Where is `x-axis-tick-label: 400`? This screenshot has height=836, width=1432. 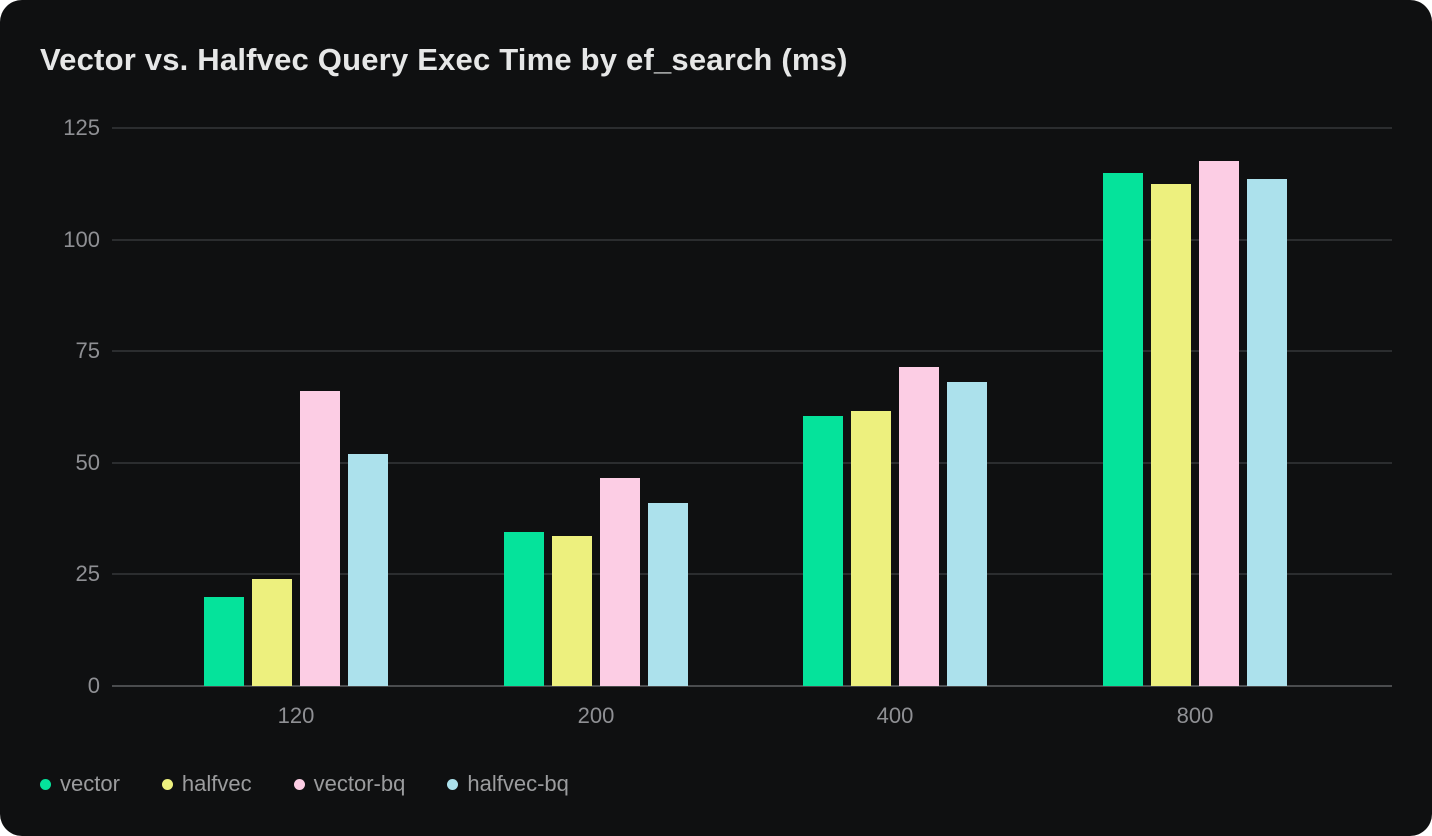
x-axis-tick-label: 400 is located at coordinates (895, 715).